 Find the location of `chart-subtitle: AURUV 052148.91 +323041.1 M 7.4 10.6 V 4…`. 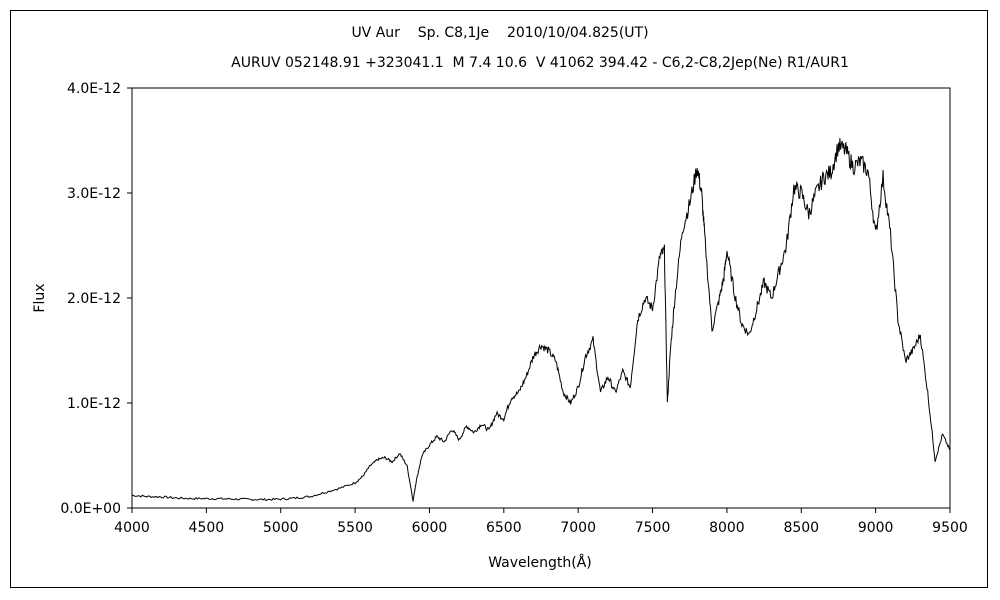

chart-subtitle: AURUV 052148.91 +323041.1 M 7.4 10.6 V 4… is located at coordinates (540, 63).